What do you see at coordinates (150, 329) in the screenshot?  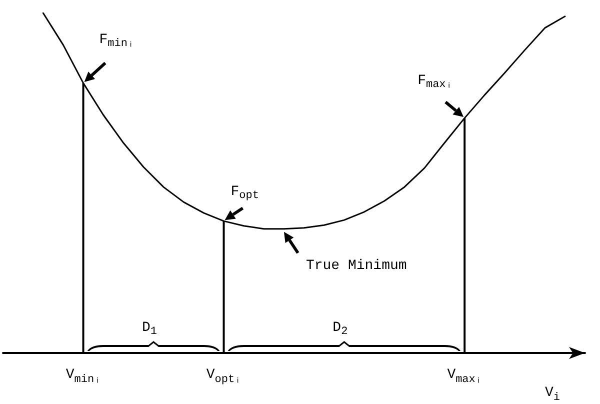 I see `annotation: D$_{1}$` at bounding box center [150, 329].